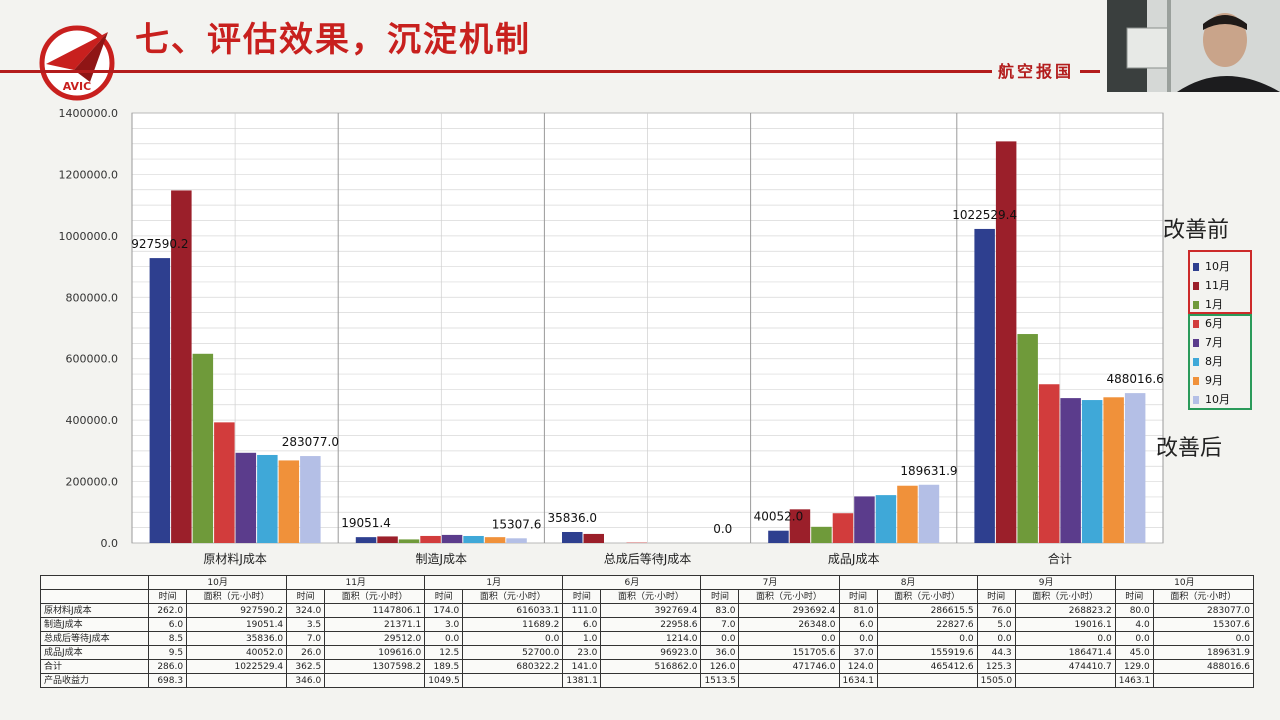 This screenshot has height=720, width=1280. Describe the element at coordinates (720, 624) in the screenshot. I see `table-cell: 7.0` at that location.